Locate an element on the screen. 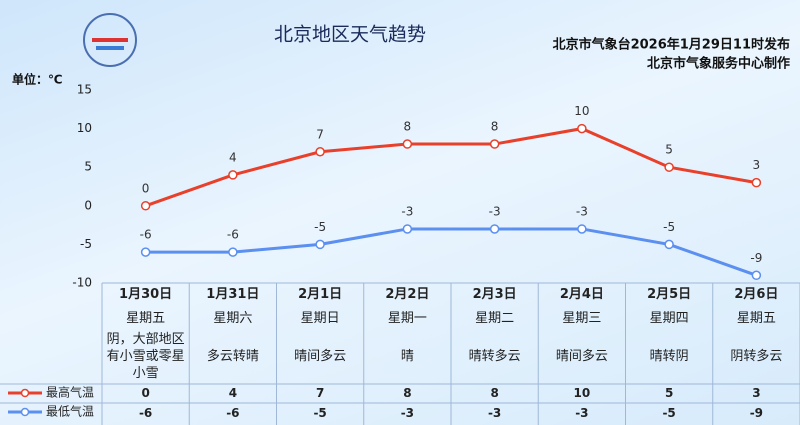 The width and height of the screenshot is (800, 425). weather: 阴，大部地区有小雪或零星小雪 is located at coordinates (145, 356).